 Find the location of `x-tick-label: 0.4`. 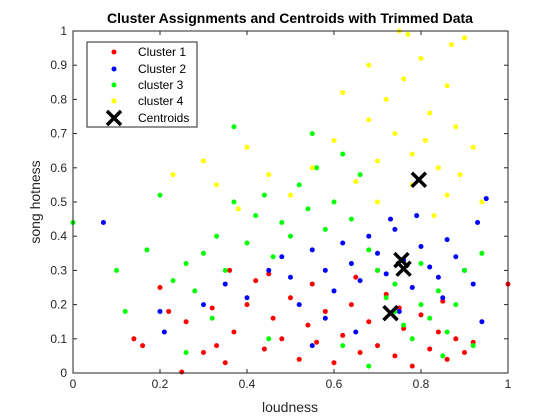

x-tick-label: 0.4 is located at coordinates (247, 384).